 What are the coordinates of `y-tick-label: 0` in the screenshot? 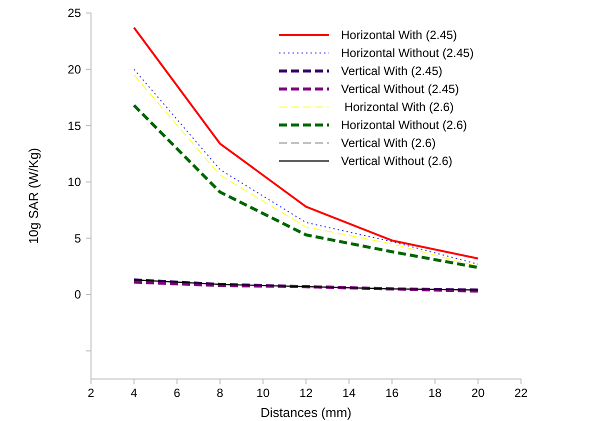 It's located at (78, 295).